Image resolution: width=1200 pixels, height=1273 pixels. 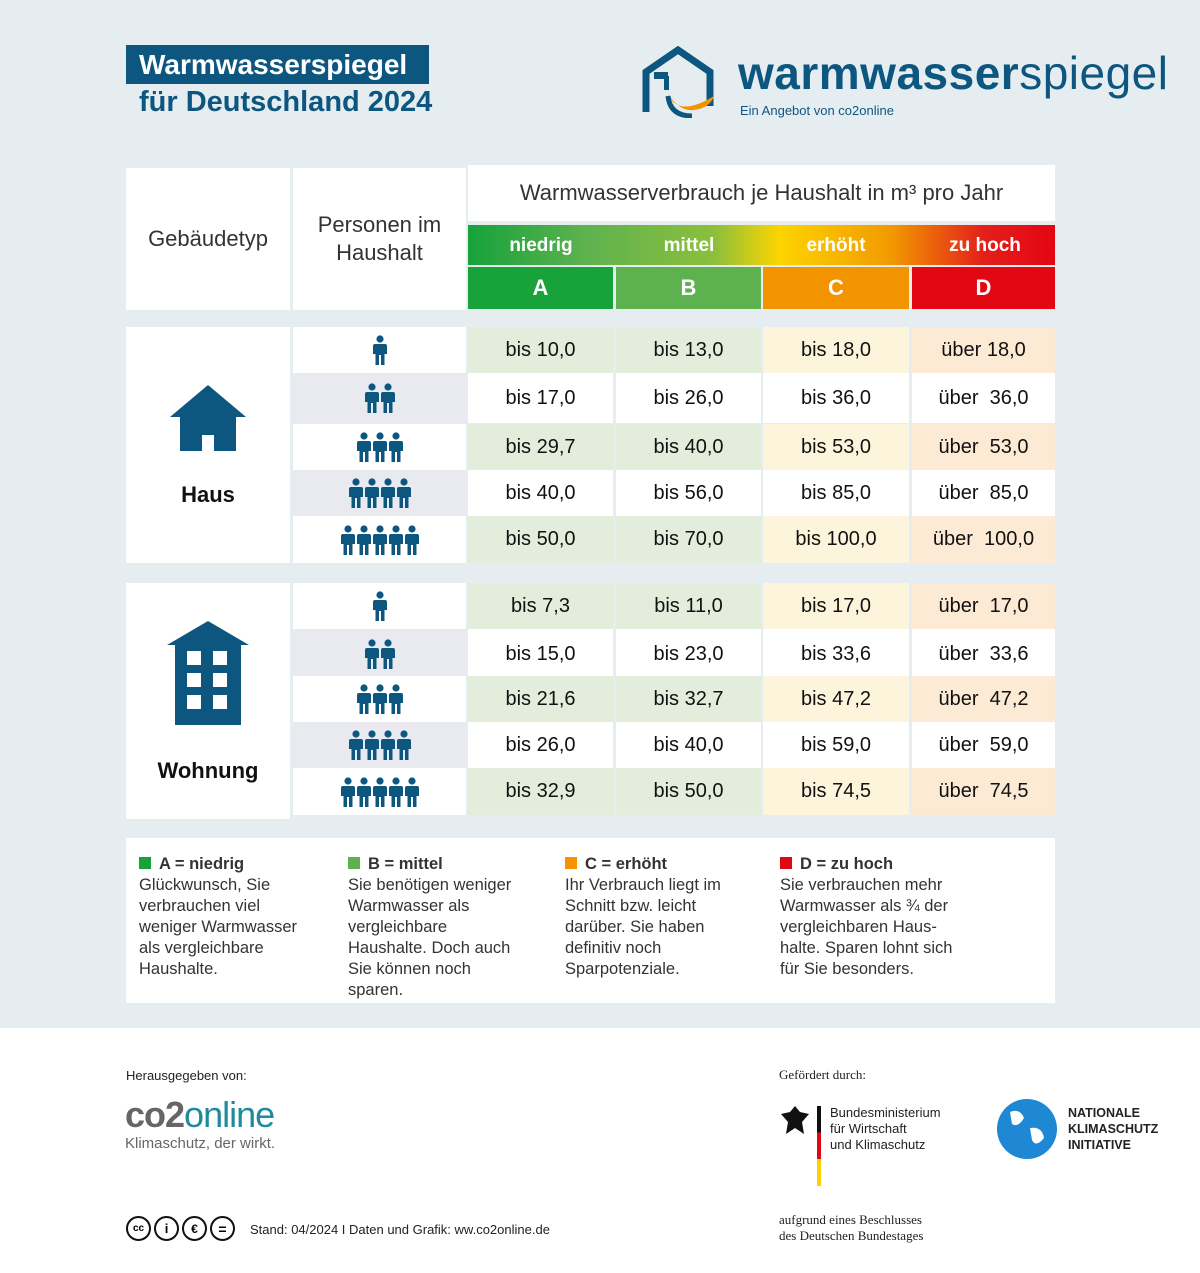 I want to click on section-wohnung: Wohnung, so click(x=208, y=701).